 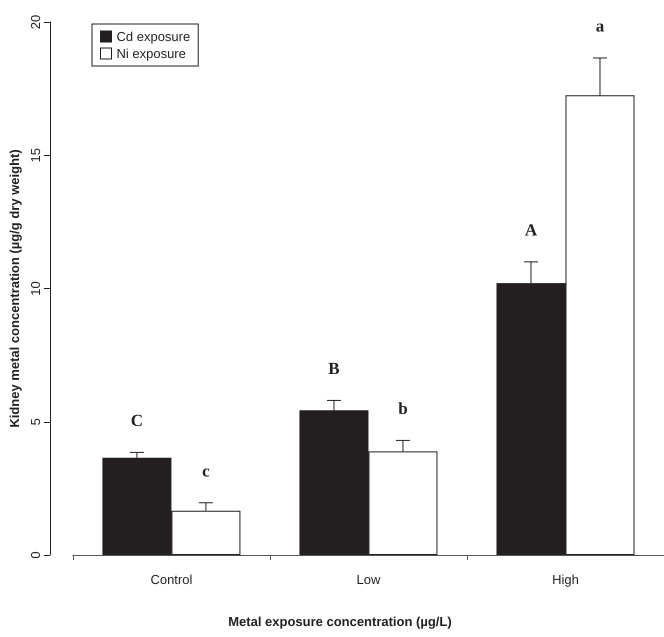 What do you see at coordinates (565, 579) in the screenshot?
I see `x-tick-label: High` at bounding box center [565, 579].